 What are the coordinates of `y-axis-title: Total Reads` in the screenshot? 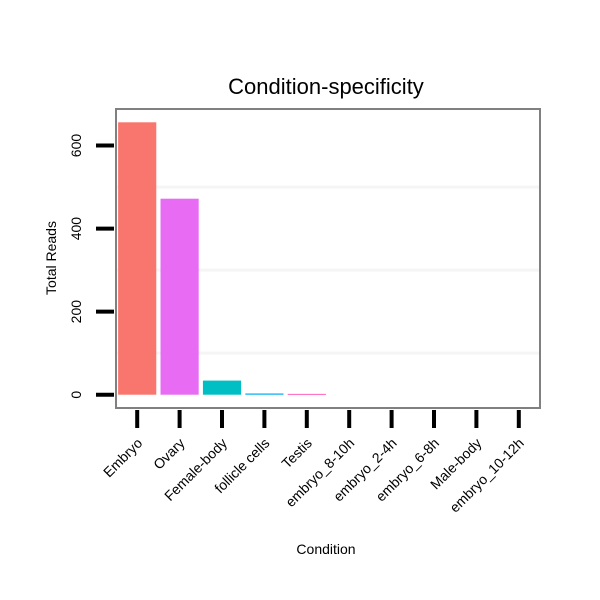 It's located at (51, 258).